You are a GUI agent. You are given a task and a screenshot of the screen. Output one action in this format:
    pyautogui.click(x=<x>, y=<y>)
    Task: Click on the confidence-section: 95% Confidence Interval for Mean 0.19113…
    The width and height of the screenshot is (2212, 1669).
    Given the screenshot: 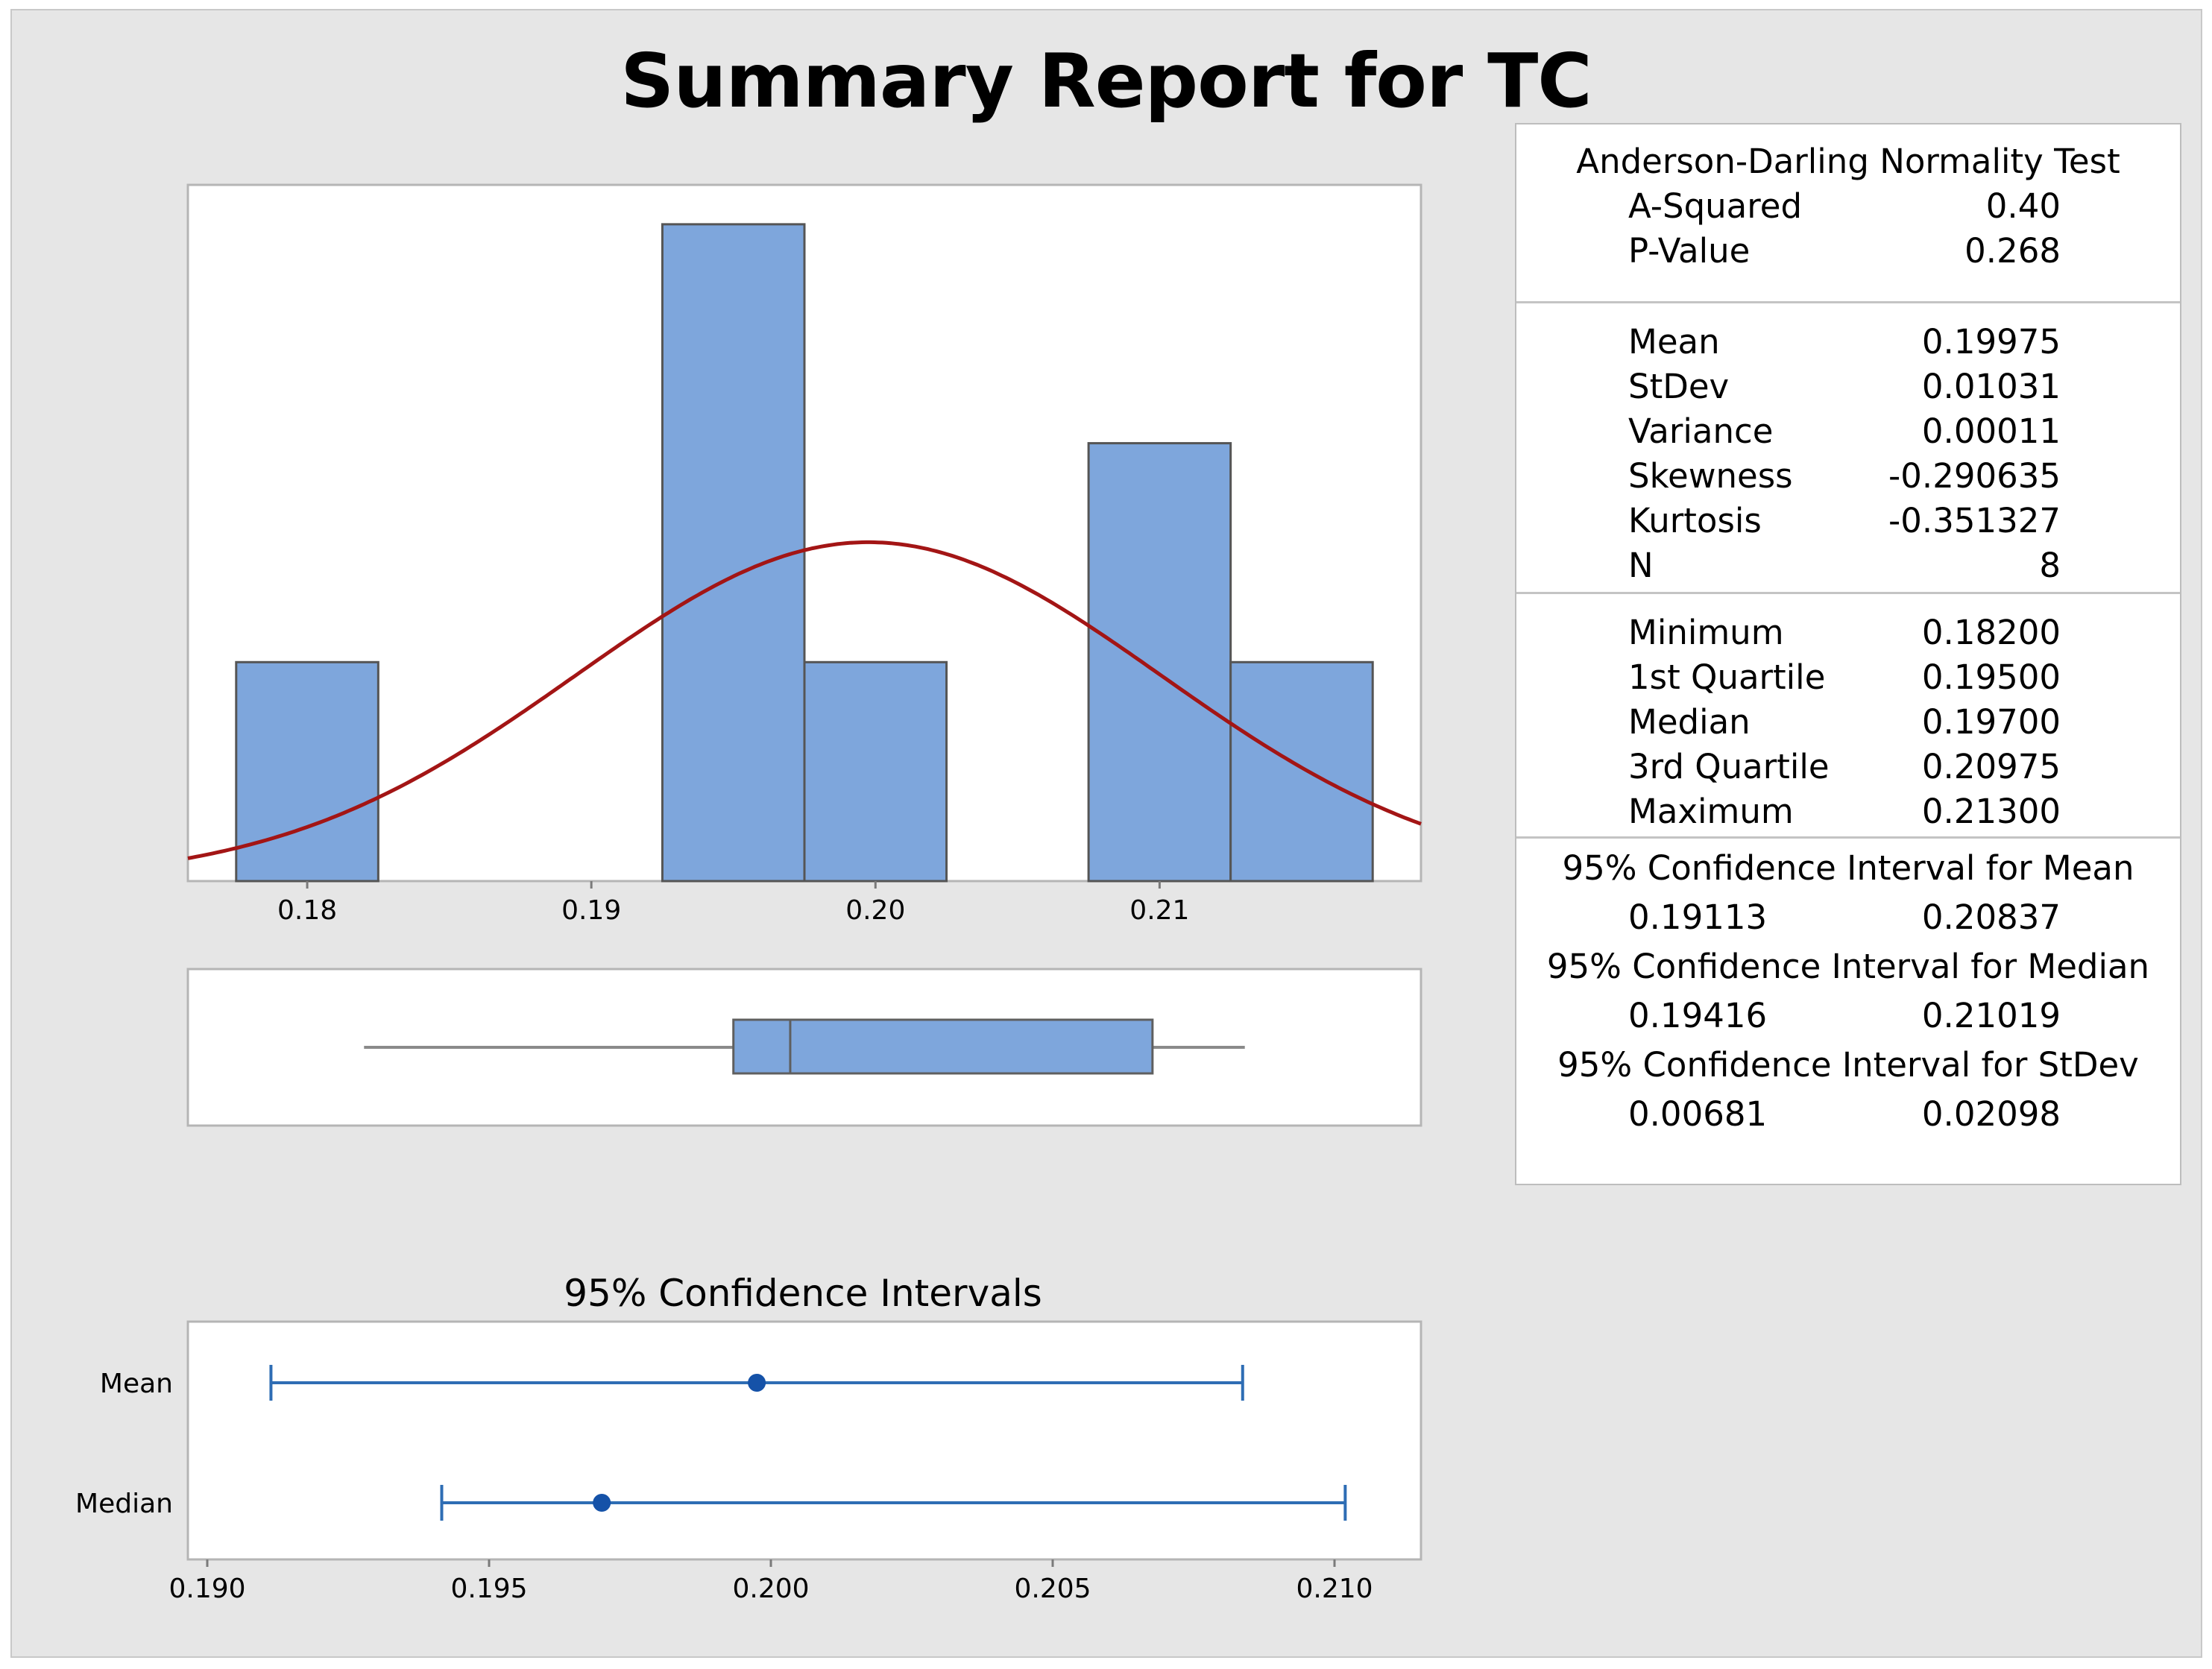 What is the action you would take?
    pyautogui.click(x=1848, y=993)
    